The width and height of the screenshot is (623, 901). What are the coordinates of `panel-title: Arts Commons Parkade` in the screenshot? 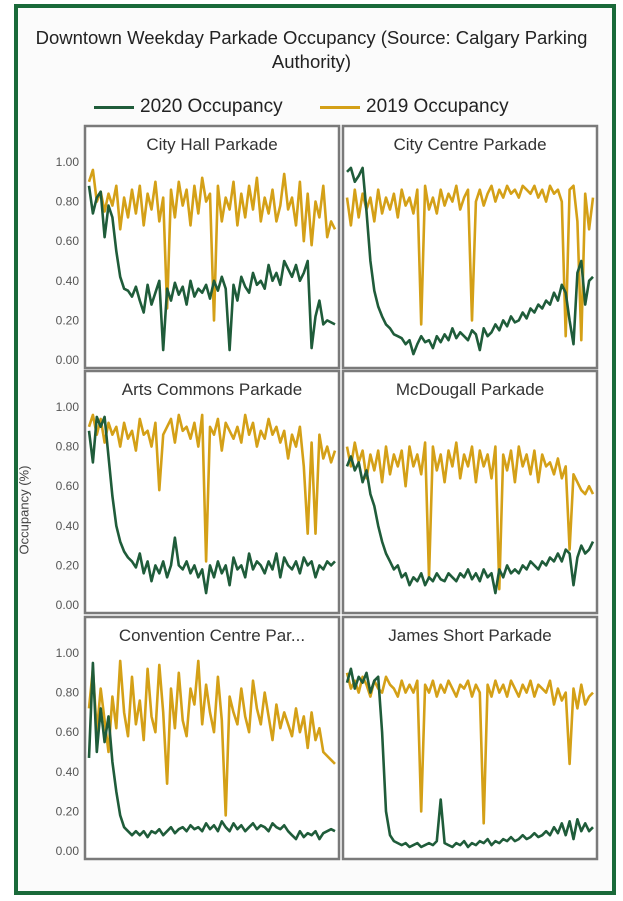 It's located at (212, 389).